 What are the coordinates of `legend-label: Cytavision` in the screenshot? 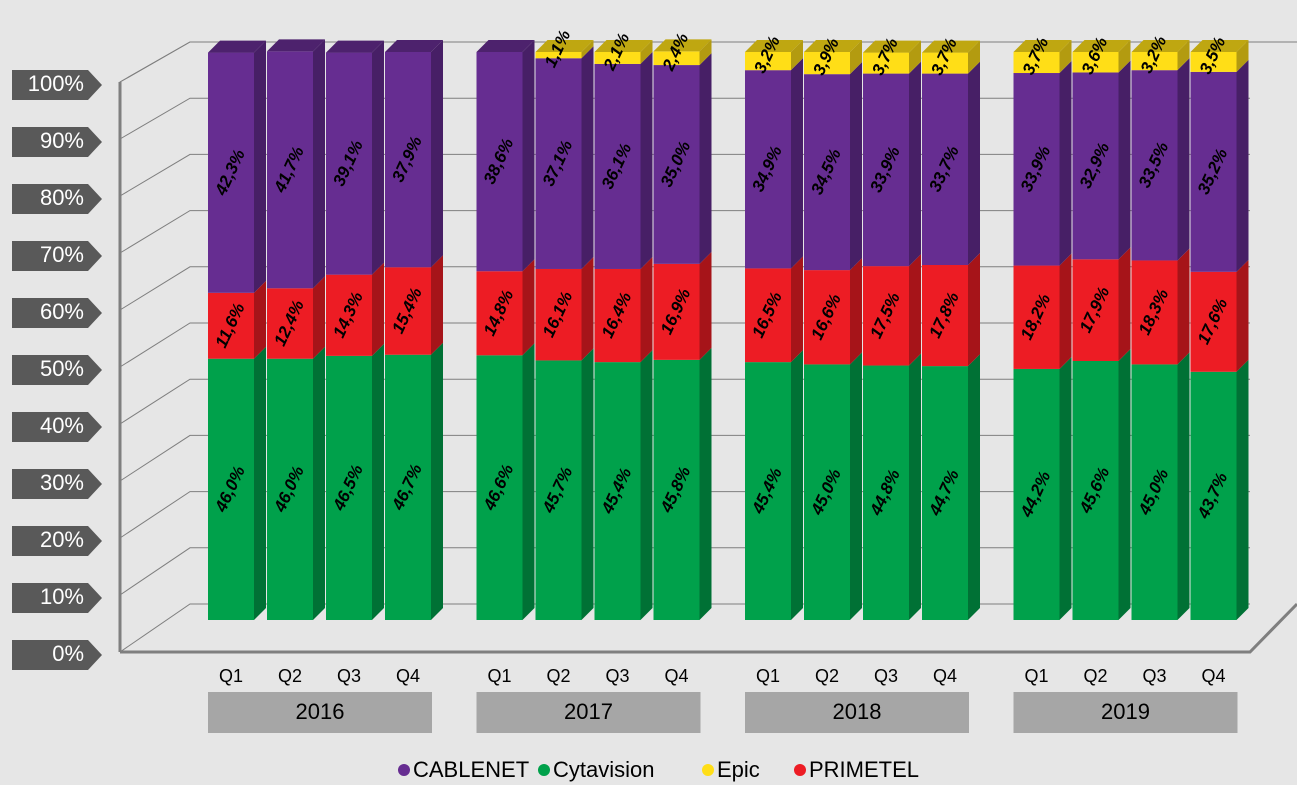 It's located at (603, 769).